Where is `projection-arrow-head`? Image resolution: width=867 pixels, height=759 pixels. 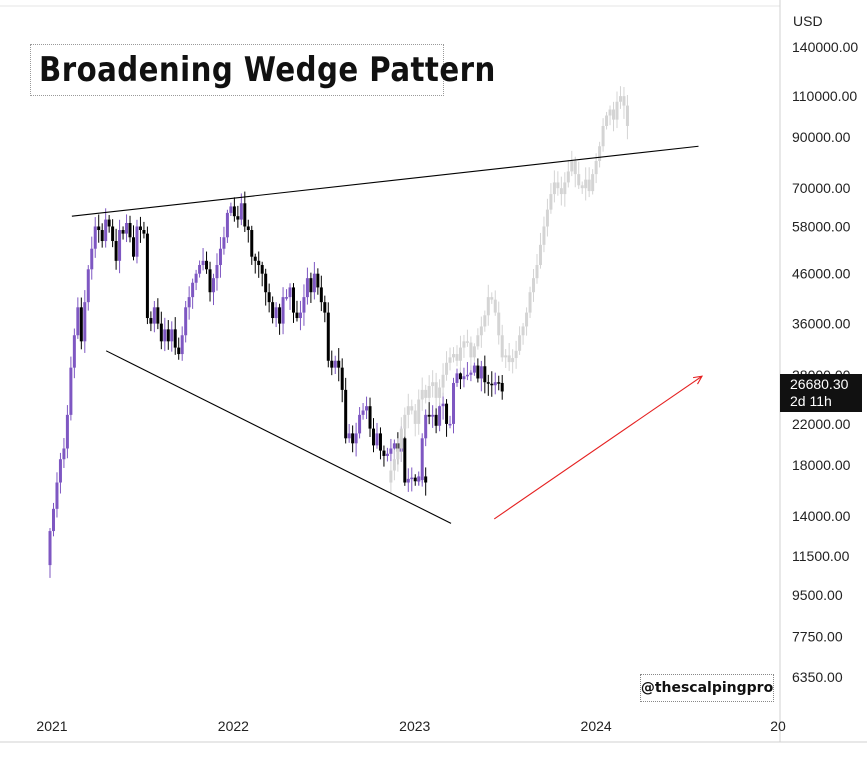 projection-arrow-head is located at coordinates (698, 380).